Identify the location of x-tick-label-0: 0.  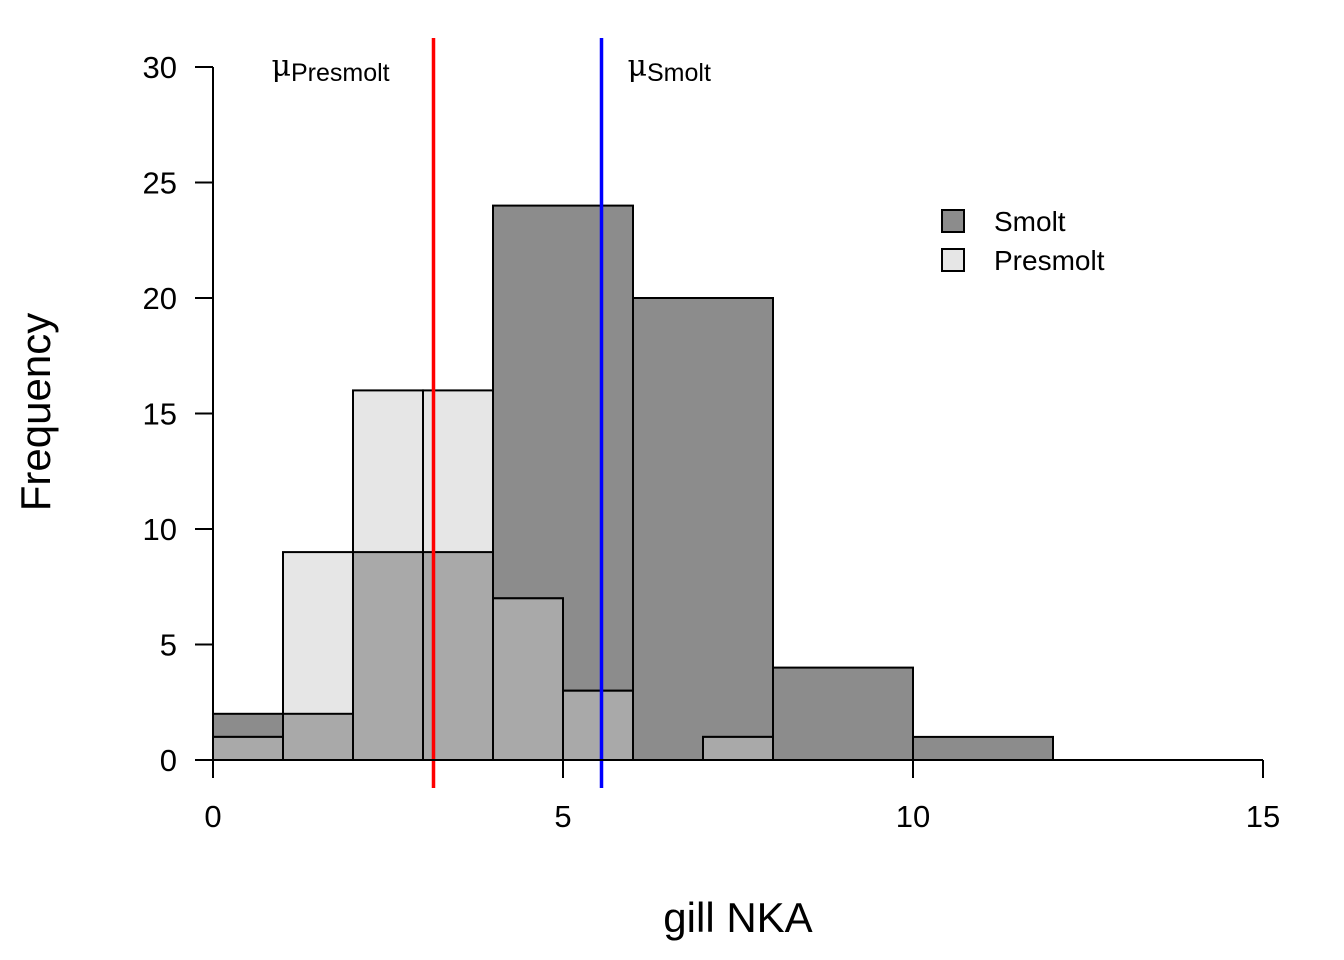
(212, 816).